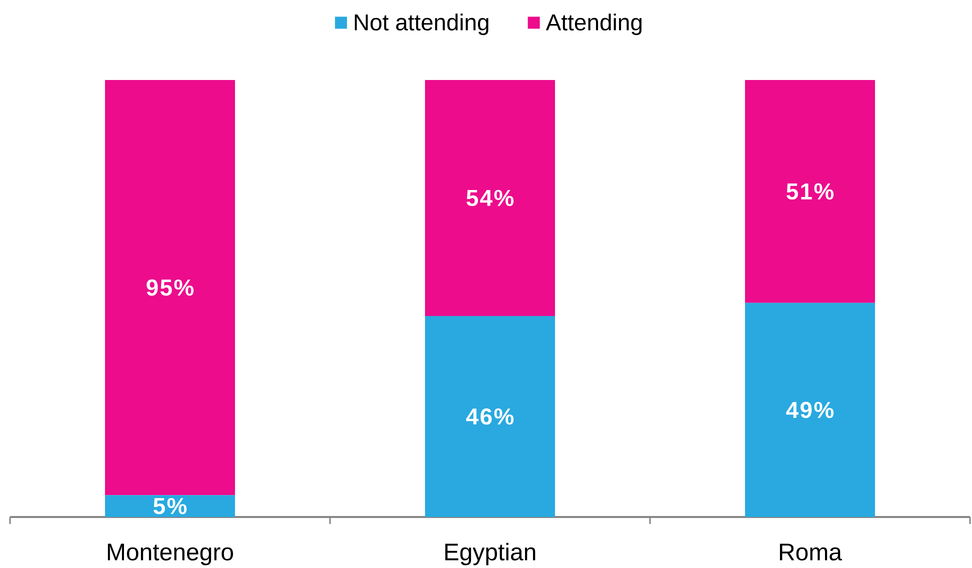  I want to click on data-label: 51%, so click(810, 191).